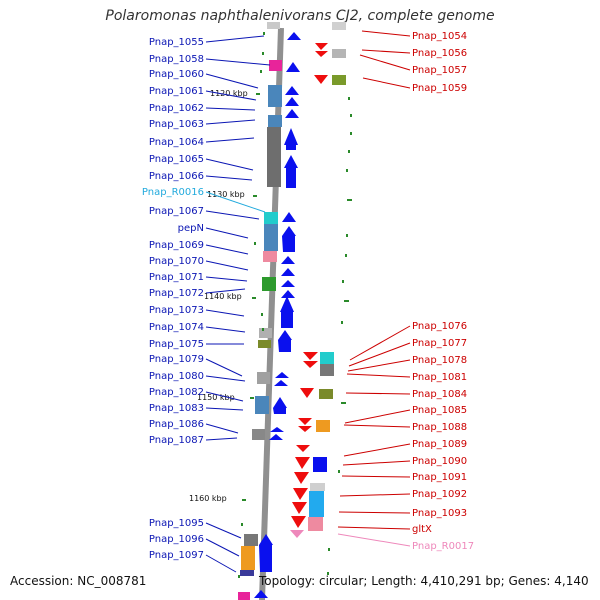 The width and height of the screenshot is (600, 600). What do you see at coordinates (271, 313) in the screenshot?
I see `genome-backbone` at bounding box center [271, 313].